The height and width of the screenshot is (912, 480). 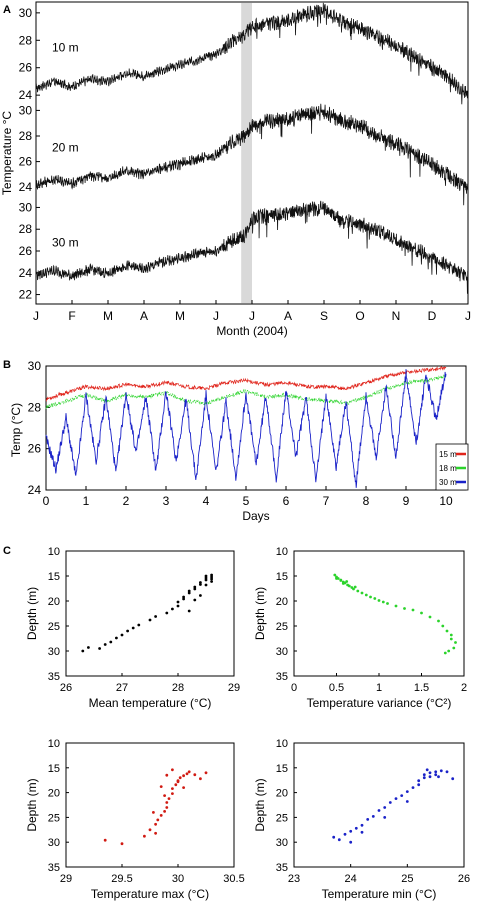 I want to click on scatter-ytick-label: 35, so click(x=54, y=868).